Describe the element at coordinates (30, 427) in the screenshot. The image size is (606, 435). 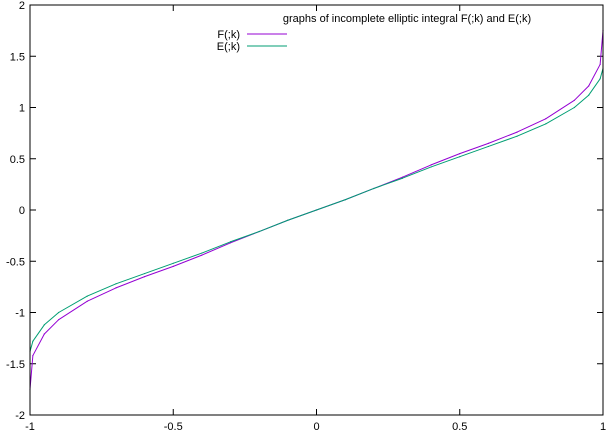
I see `x-tick-label: -1` at that location.